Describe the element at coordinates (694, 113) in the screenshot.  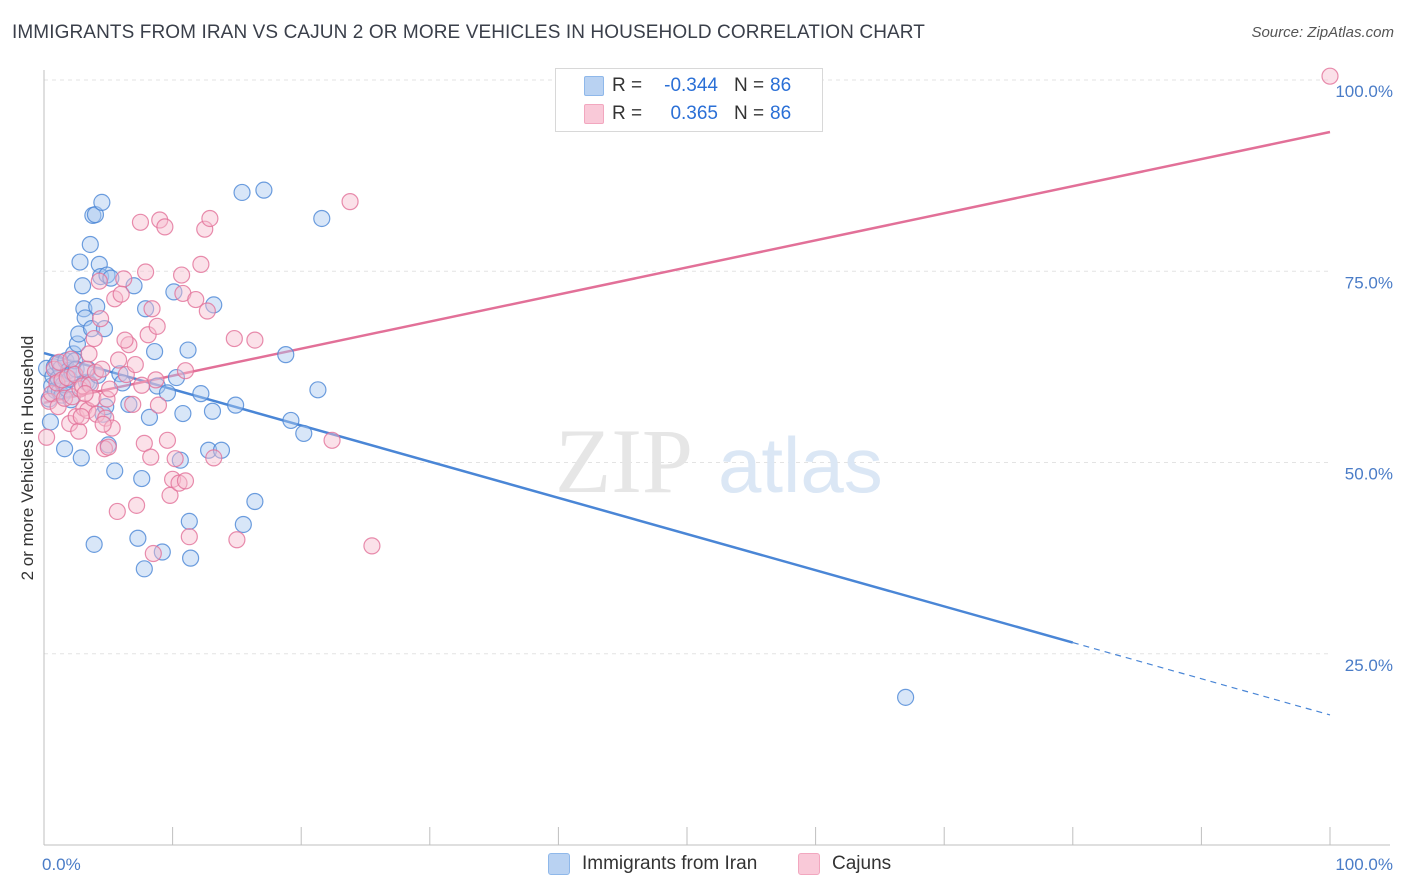
I see `legend-r-value: 0.365` at that location.